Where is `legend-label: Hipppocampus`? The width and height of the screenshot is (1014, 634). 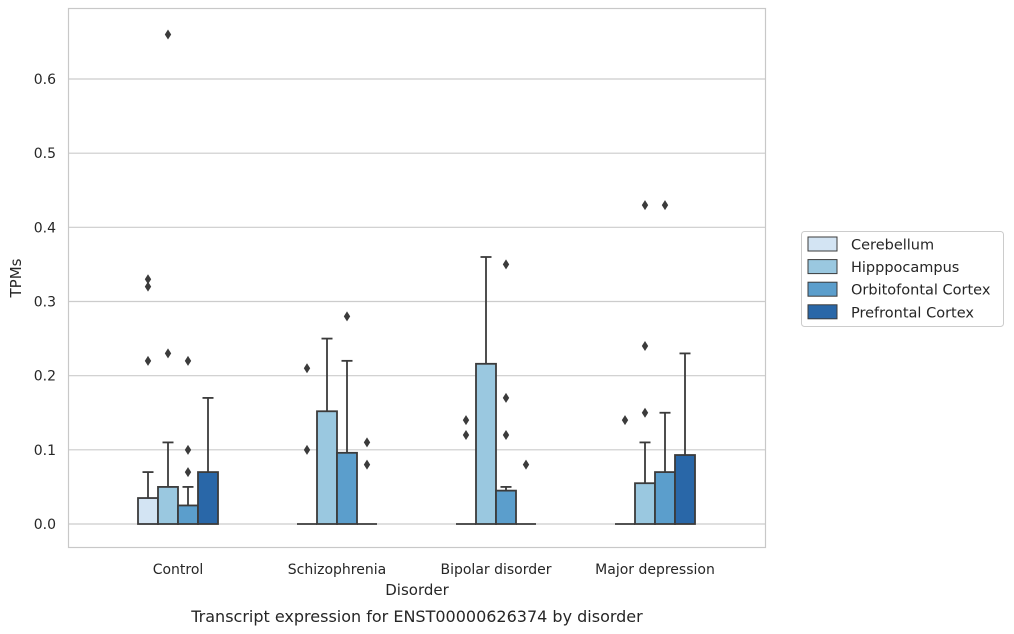 legend-label: Hipppocampus is located at coordinates (905, 268).